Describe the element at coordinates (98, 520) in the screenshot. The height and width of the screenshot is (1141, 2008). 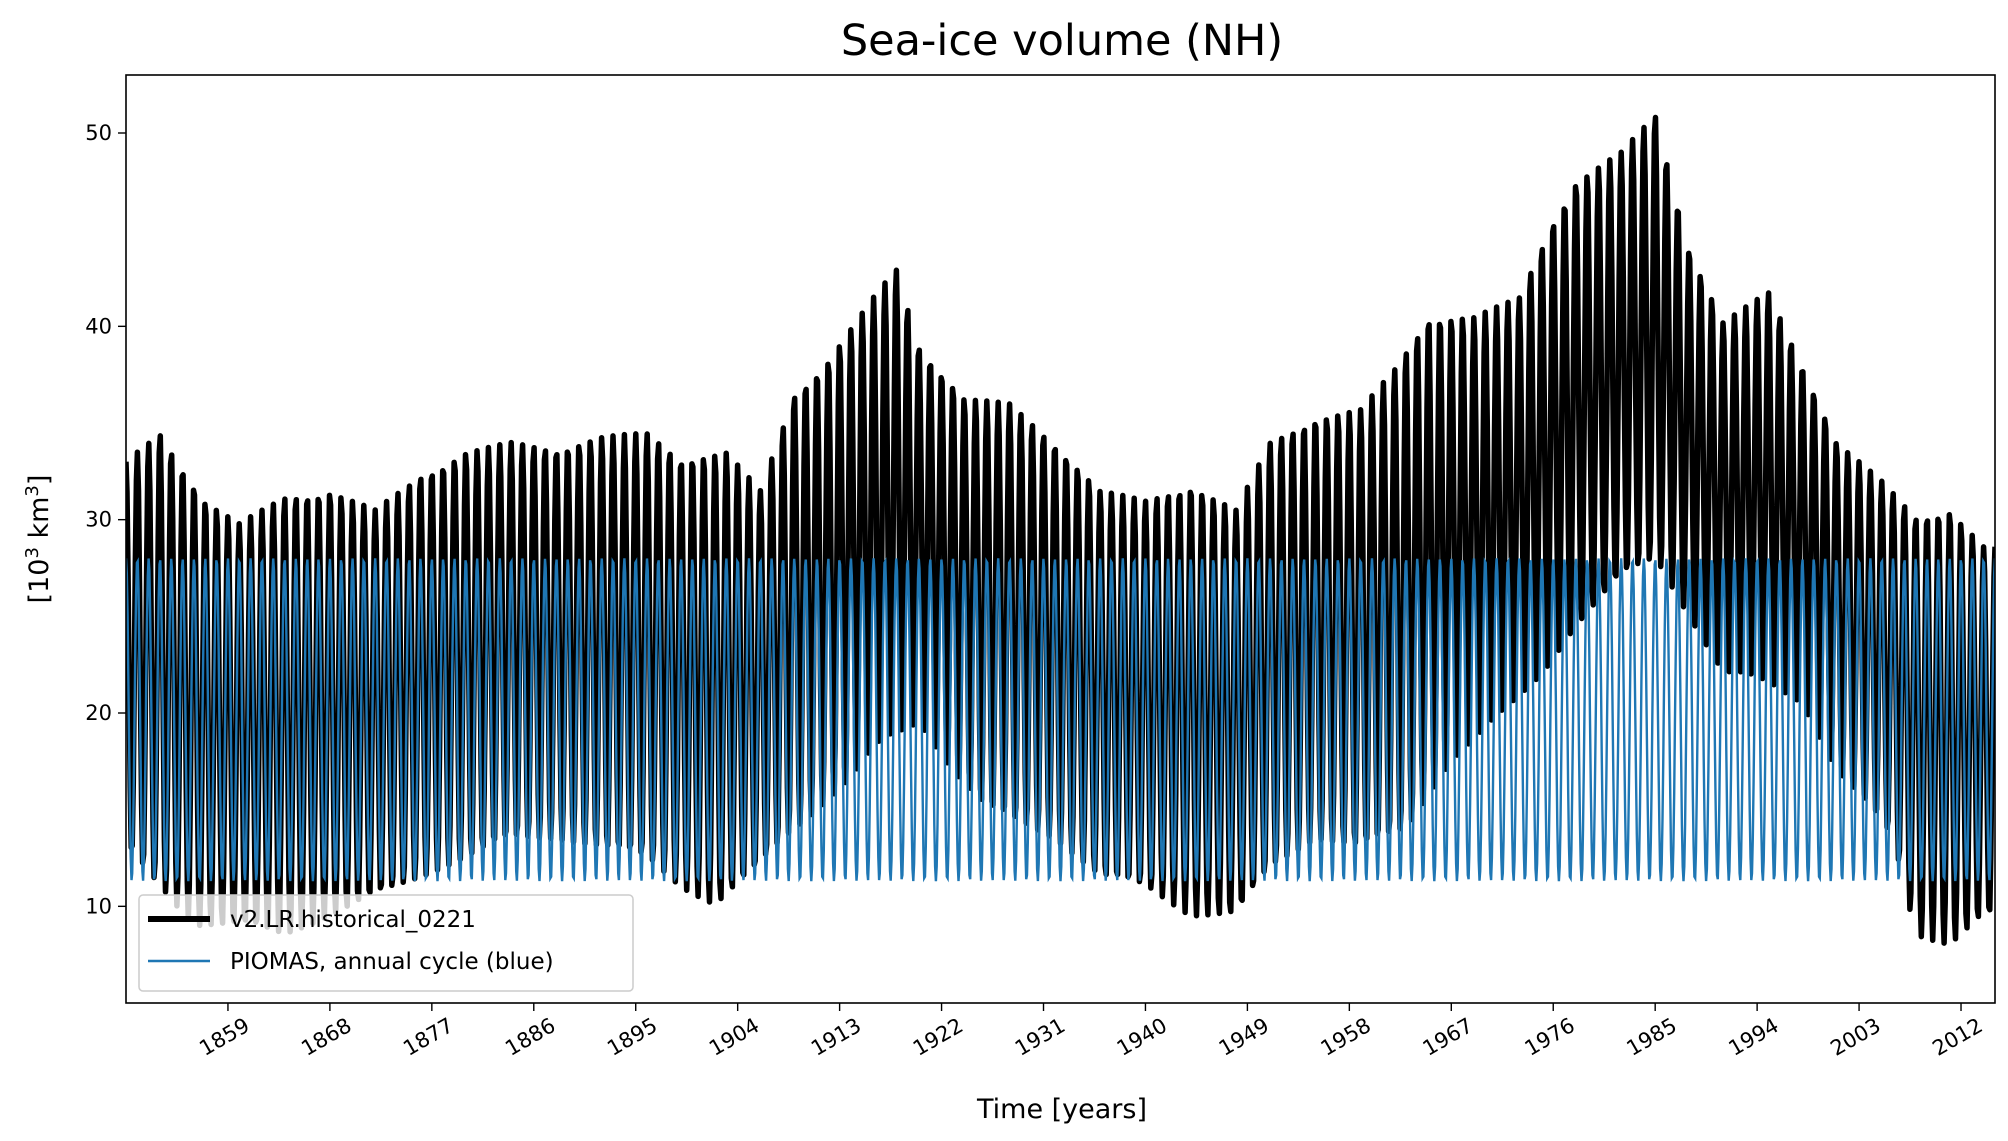
I see `y-tick-label-30: 30` at that location.